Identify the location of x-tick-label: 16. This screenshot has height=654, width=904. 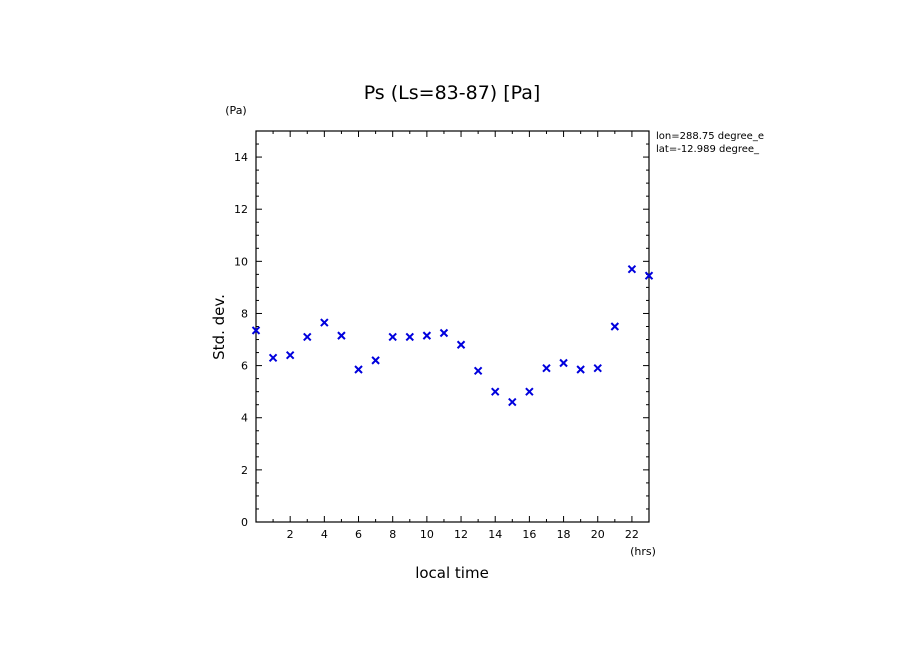
(529, 534).